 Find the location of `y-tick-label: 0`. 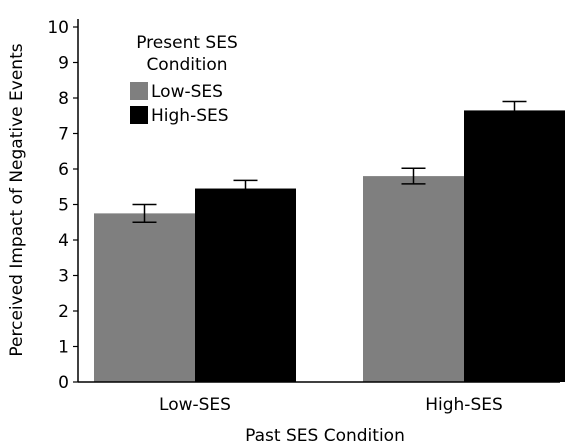

y-tick-label: 0 is located at coordinates (63, 383).